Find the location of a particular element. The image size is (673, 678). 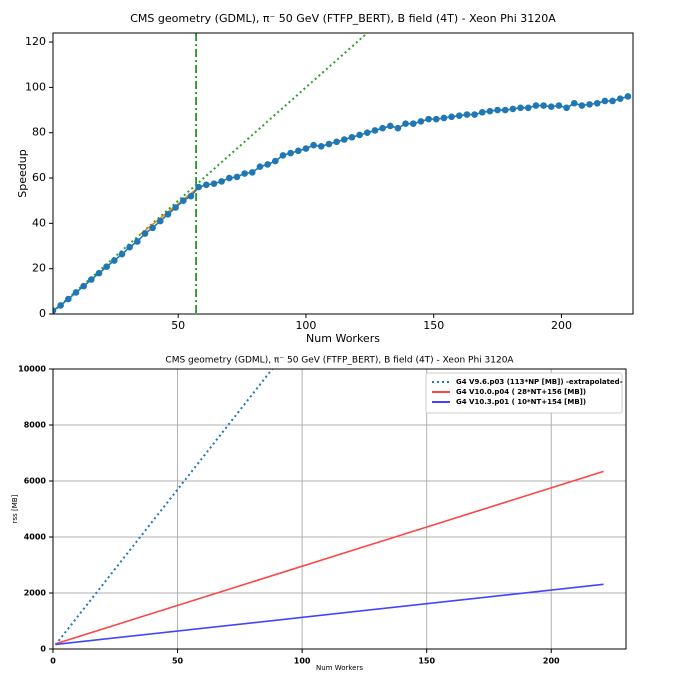

y-tick-label: 6000 is located at coordinates (35, 481).